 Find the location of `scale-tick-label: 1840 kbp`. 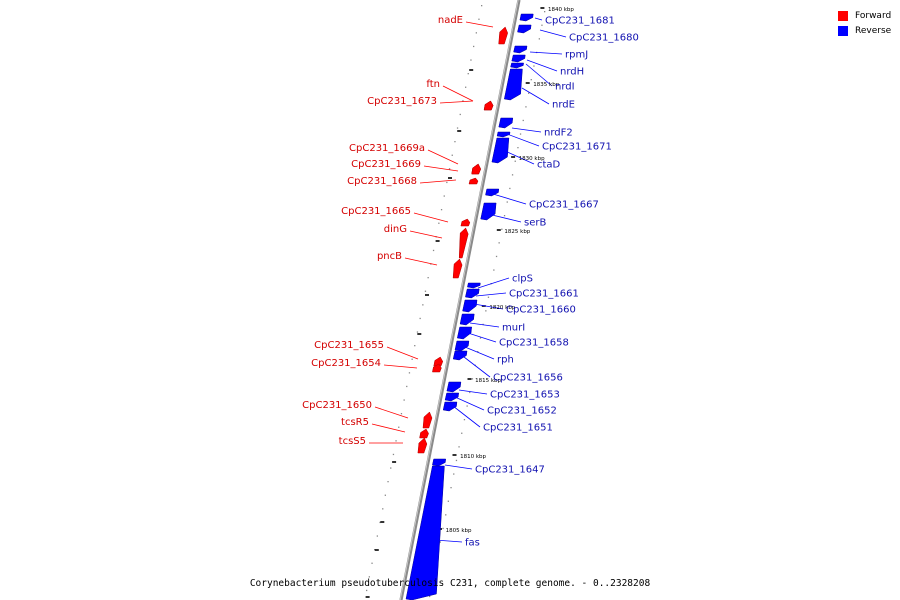

scale-tick-label: 1840 kbp is located at coordinates (561, 10).